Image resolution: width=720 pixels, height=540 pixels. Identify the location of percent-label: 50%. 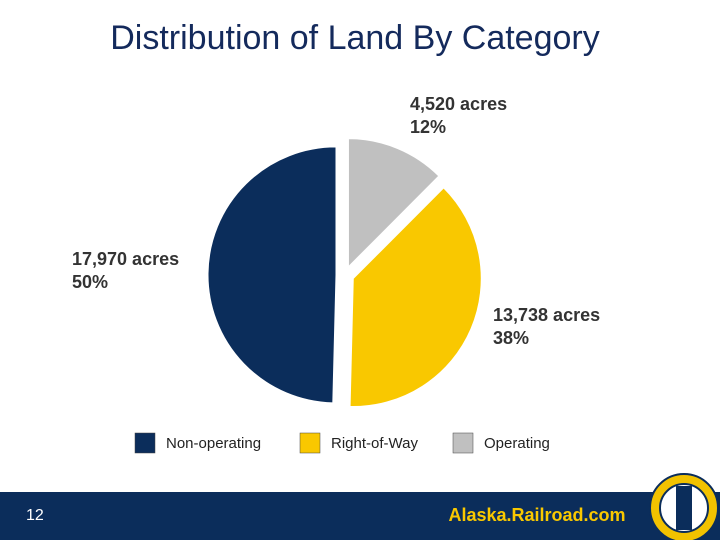
(90, 282).